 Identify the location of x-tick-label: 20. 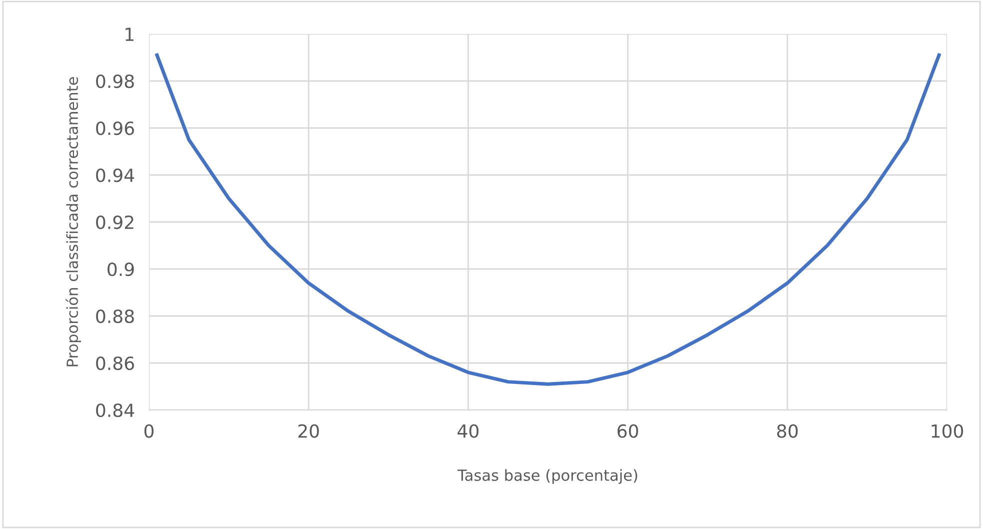
(308, 431).